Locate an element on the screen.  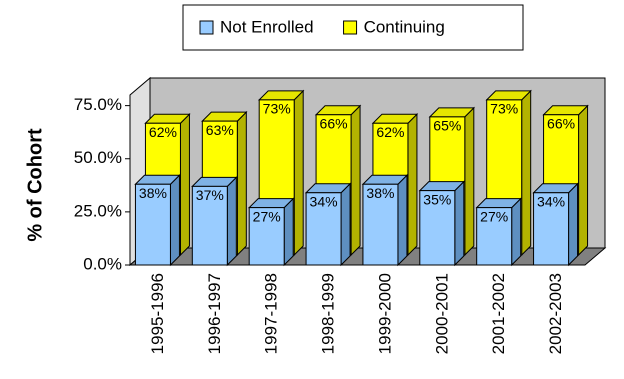
x-tick-label: 1995-1996 is located at coordinates (157, 313).